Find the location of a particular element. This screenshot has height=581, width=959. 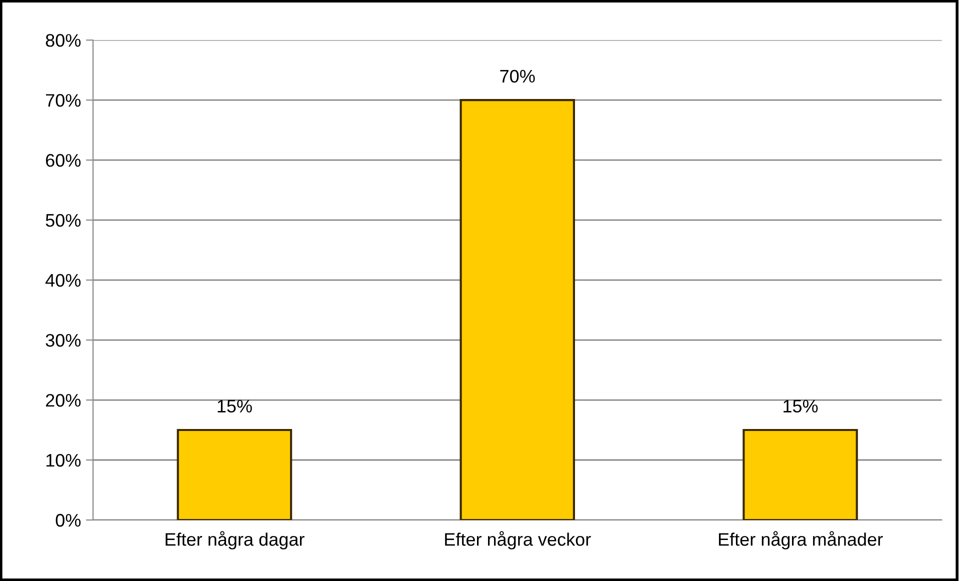

y-tick-label: 70% is located at coordinates (63, 100).